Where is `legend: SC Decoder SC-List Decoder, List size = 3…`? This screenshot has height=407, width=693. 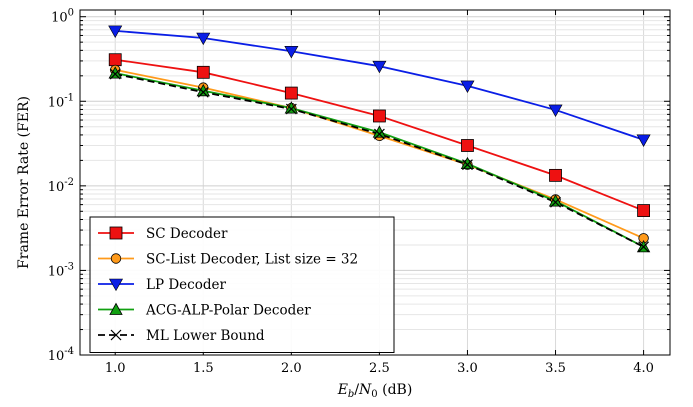 legend: SC Decoder SC-List Decoder, List size = 3… is located at coordinates (242, 284).